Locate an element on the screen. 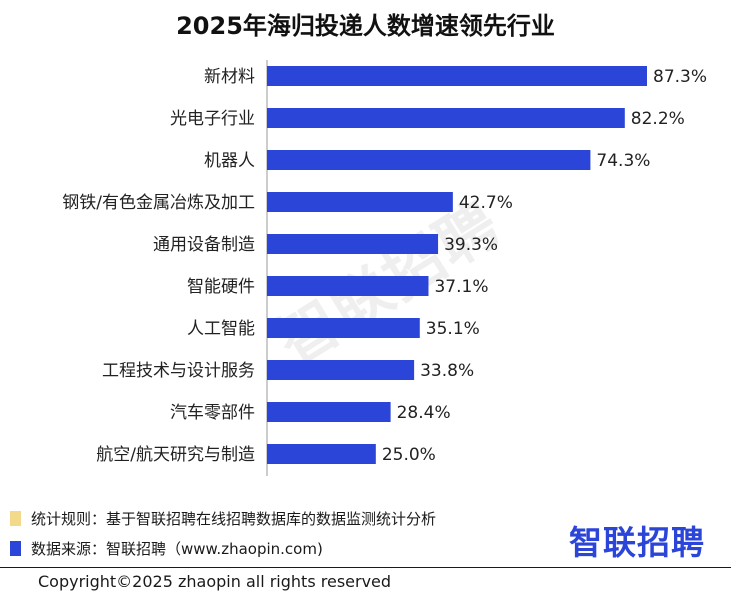 The height and width of the screenshot is (603, 731). value-label: 35.1% is located at coordinates (453, 329).